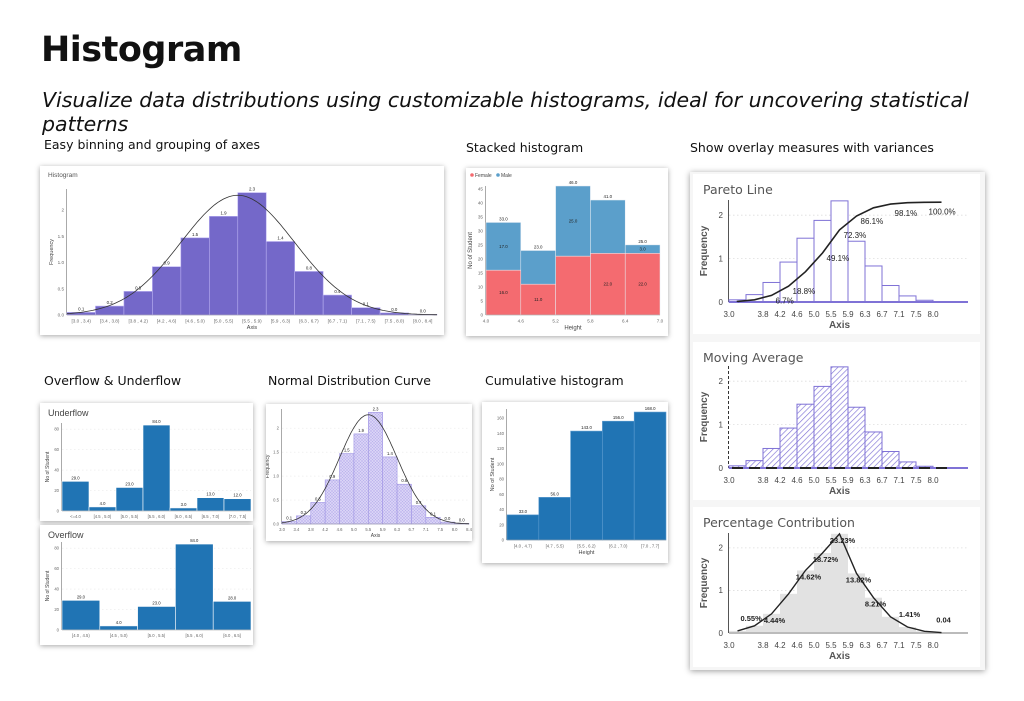 This screenshot has width=1024, height=701. Describe the element at coordinates (554, 380) in the screenshot. I see `section-label-cumulative: Cumulative histogram` at that location.